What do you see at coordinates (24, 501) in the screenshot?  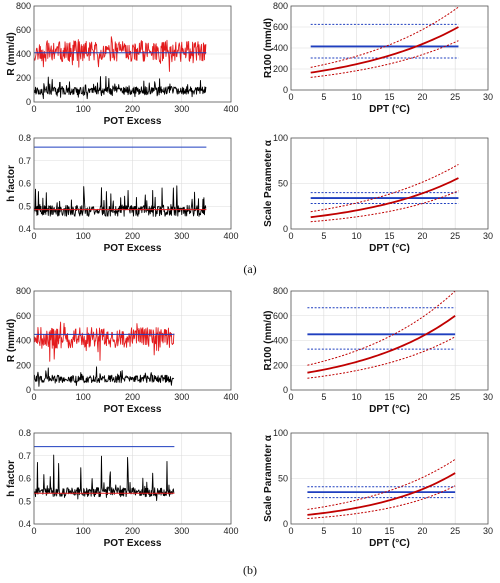 I see `y-tick-label: 0.5` at bounding box center [24, 501].